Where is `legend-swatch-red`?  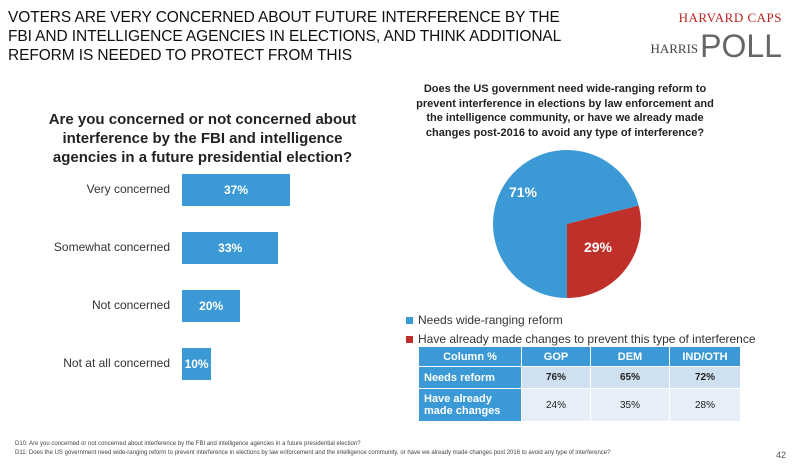 legend-swatch-red is located at coordinates (409, 339).